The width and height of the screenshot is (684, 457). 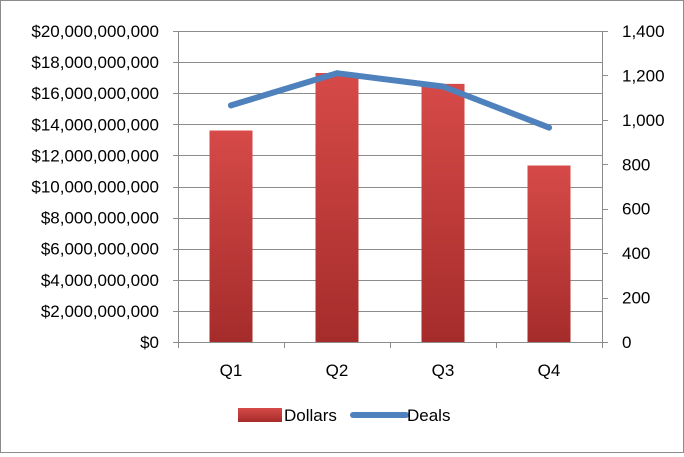 I want to click on deals-point-q4, so click(x=549, y=127).